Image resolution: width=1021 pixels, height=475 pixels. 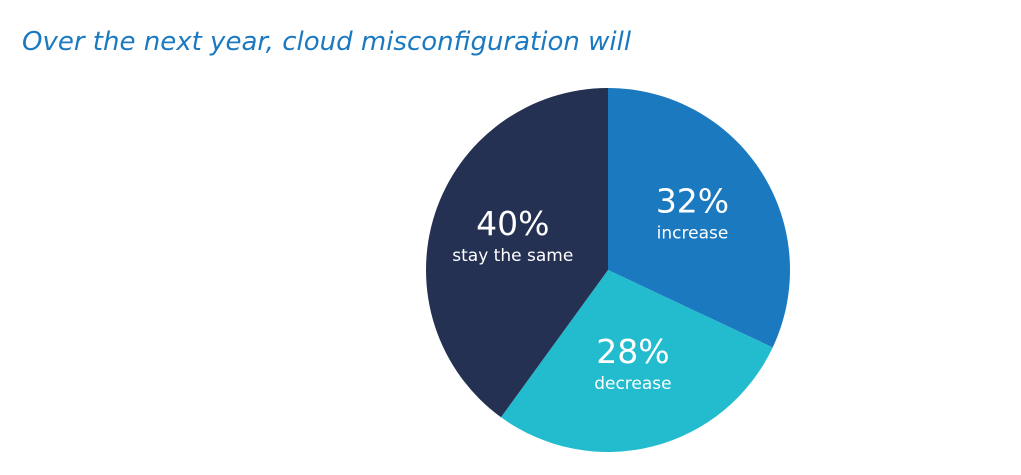 What do you see at coordinates (632, 384) in the screenshot?
I see `slice-category-label: decrease` at bounding box center [632, 384].